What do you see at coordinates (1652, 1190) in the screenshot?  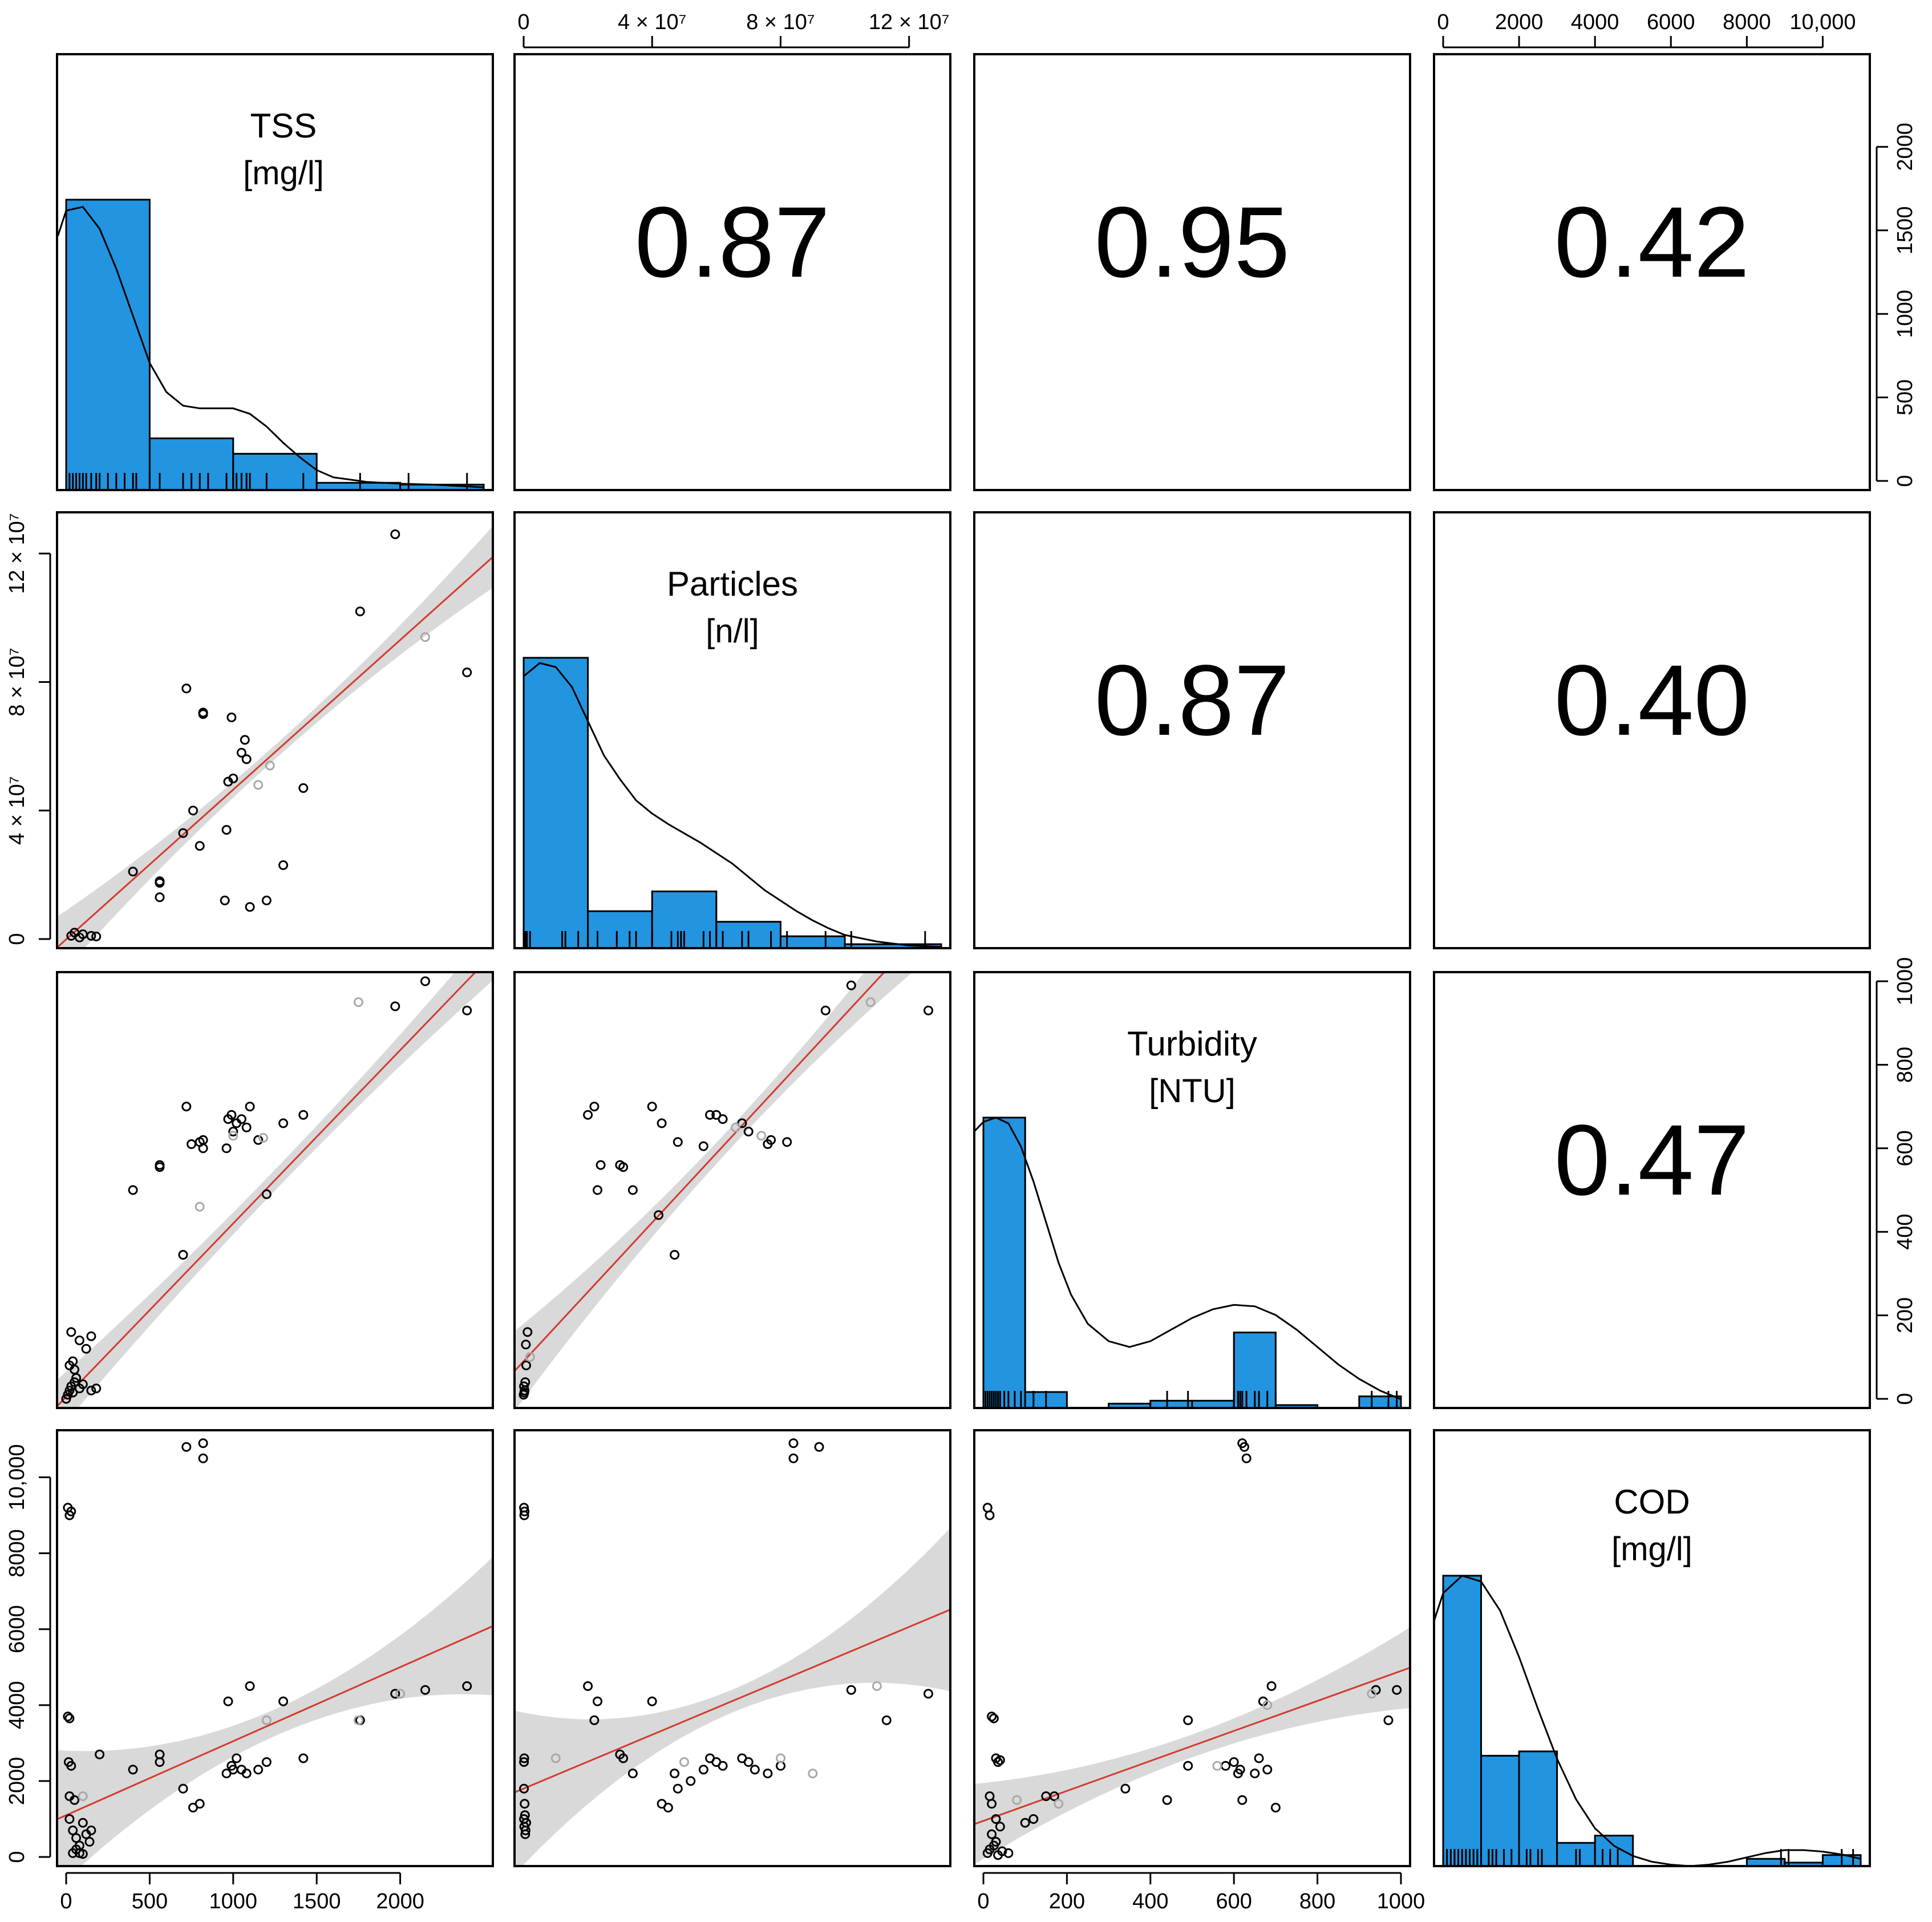 I see `correlation-panel: 0.47` at bounding box center [1652, 1190].